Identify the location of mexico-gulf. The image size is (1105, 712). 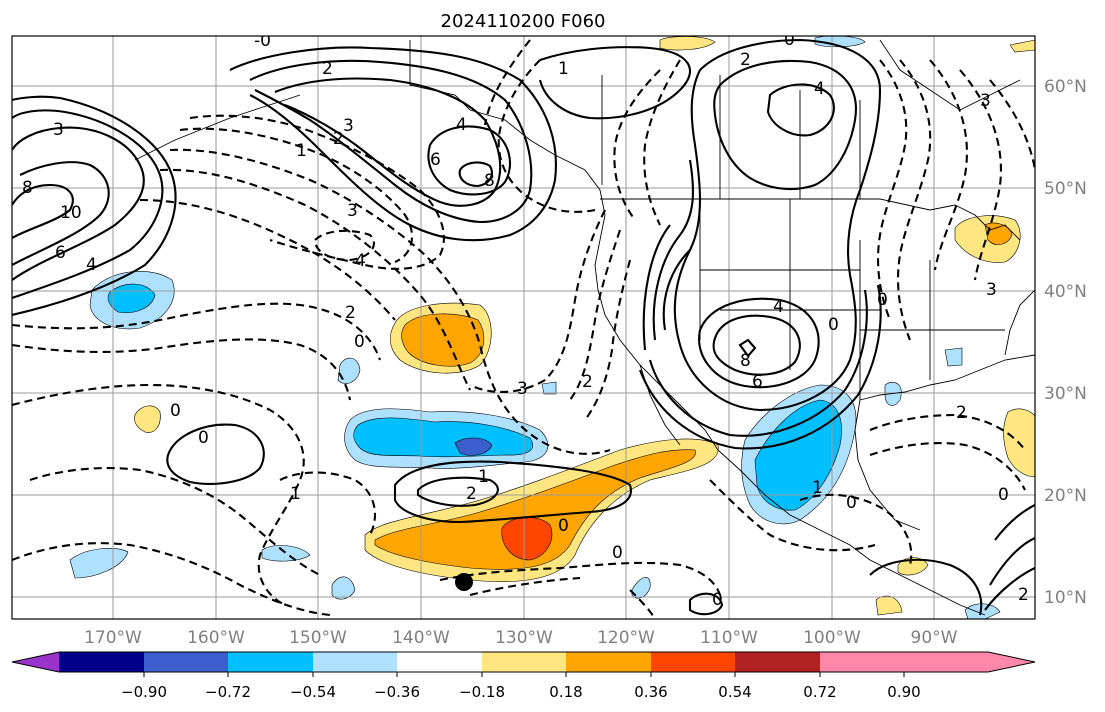
(887, 465).